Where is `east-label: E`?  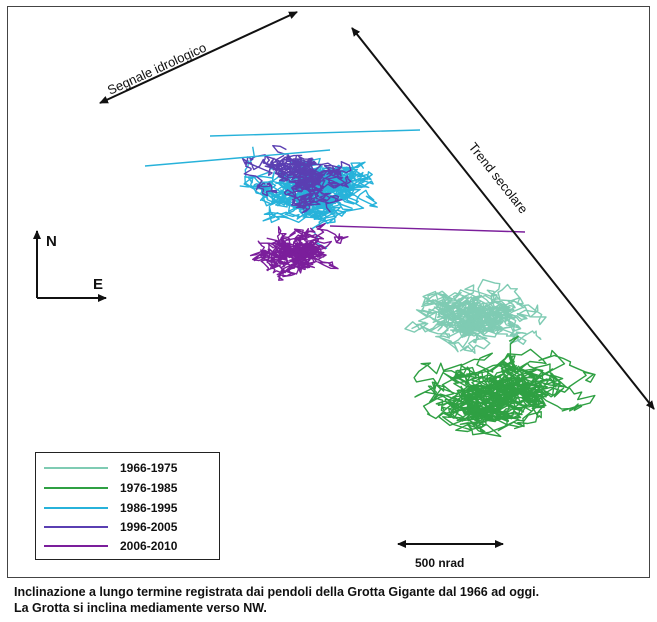 east-label: E is located at coordinates (98, 284).